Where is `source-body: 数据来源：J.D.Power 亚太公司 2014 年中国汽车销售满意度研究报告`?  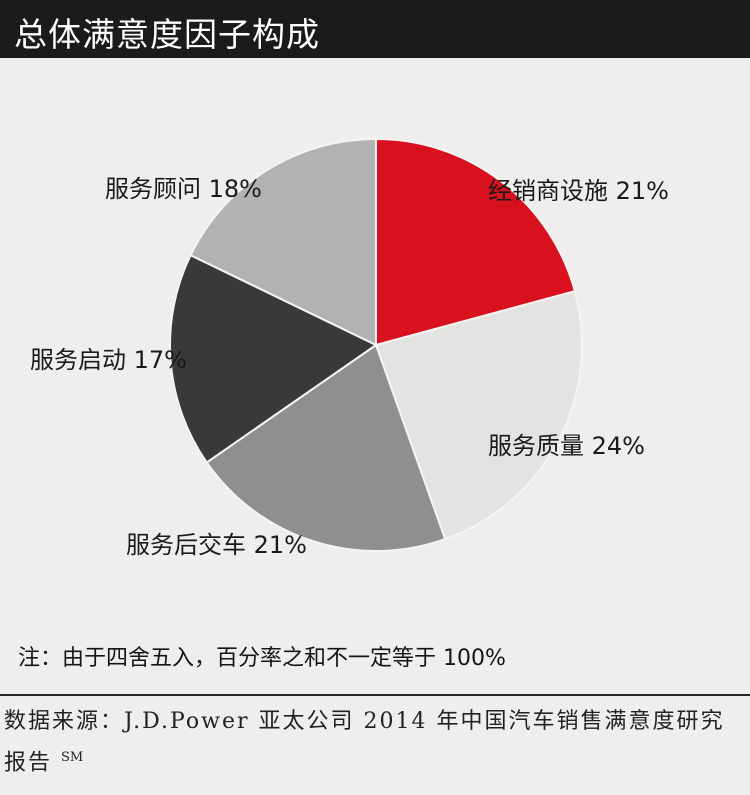
source-body: 数据来源：J.D.Power 亚太公司 2014 年中国汽车销售满意度研究报告 is located at coordinates (364, 742).